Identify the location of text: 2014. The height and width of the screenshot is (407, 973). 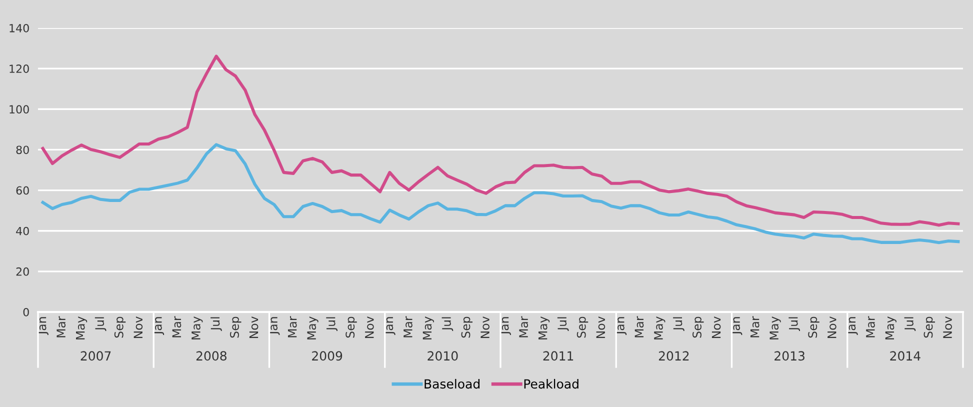
(905, 356).